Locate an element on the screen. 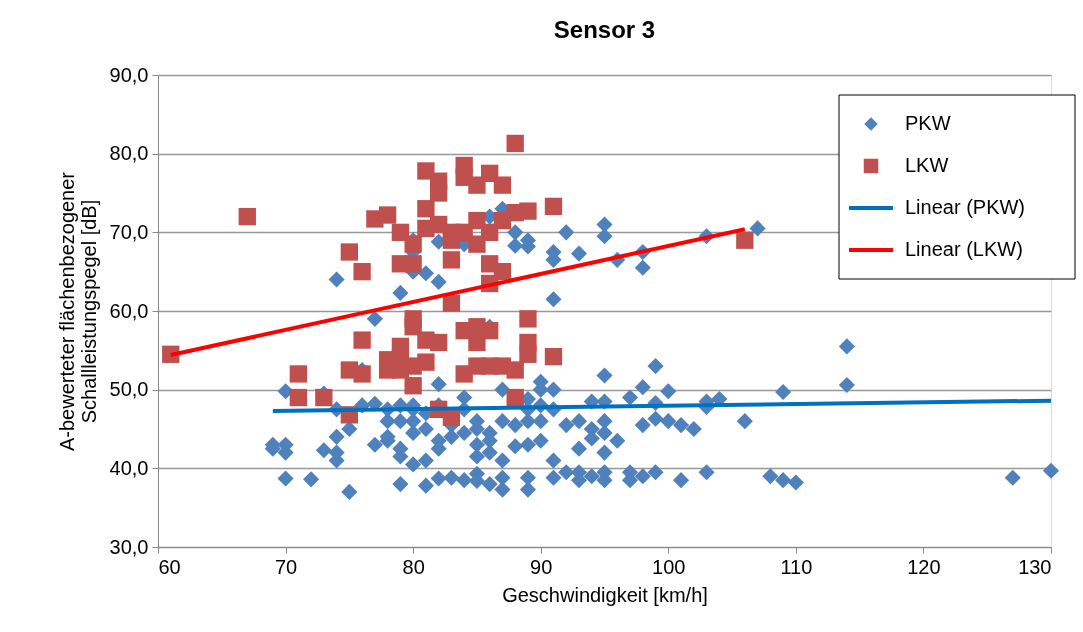 This screenshot has width=1083, height=632. y-axis-title: A-bewerteter flächenbezogener Schallleistungspegel [dB] is located at coordinates (77, 311).